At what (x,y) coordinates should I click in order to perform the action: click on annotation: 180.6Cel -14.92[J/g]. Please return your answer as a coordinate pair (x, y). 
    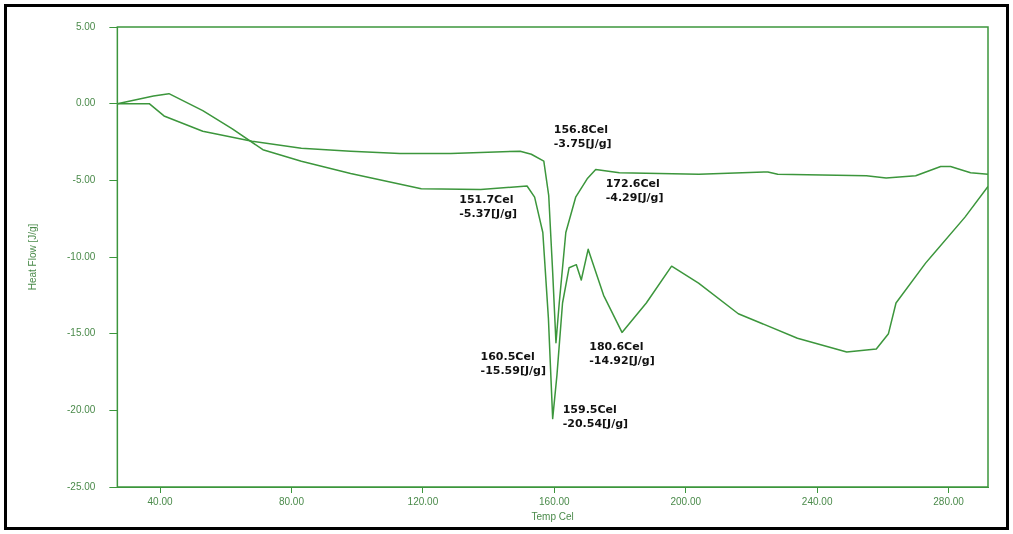
    Looking at the image, I should click on (622, 353).